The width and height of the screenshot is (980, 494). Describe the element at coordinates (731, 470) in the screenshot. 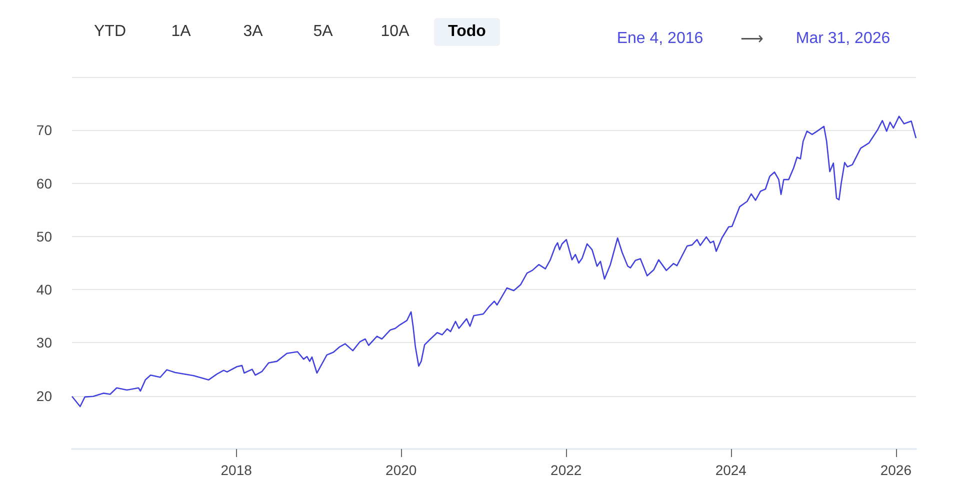

I see `x-tick-label: 2024` at that location.